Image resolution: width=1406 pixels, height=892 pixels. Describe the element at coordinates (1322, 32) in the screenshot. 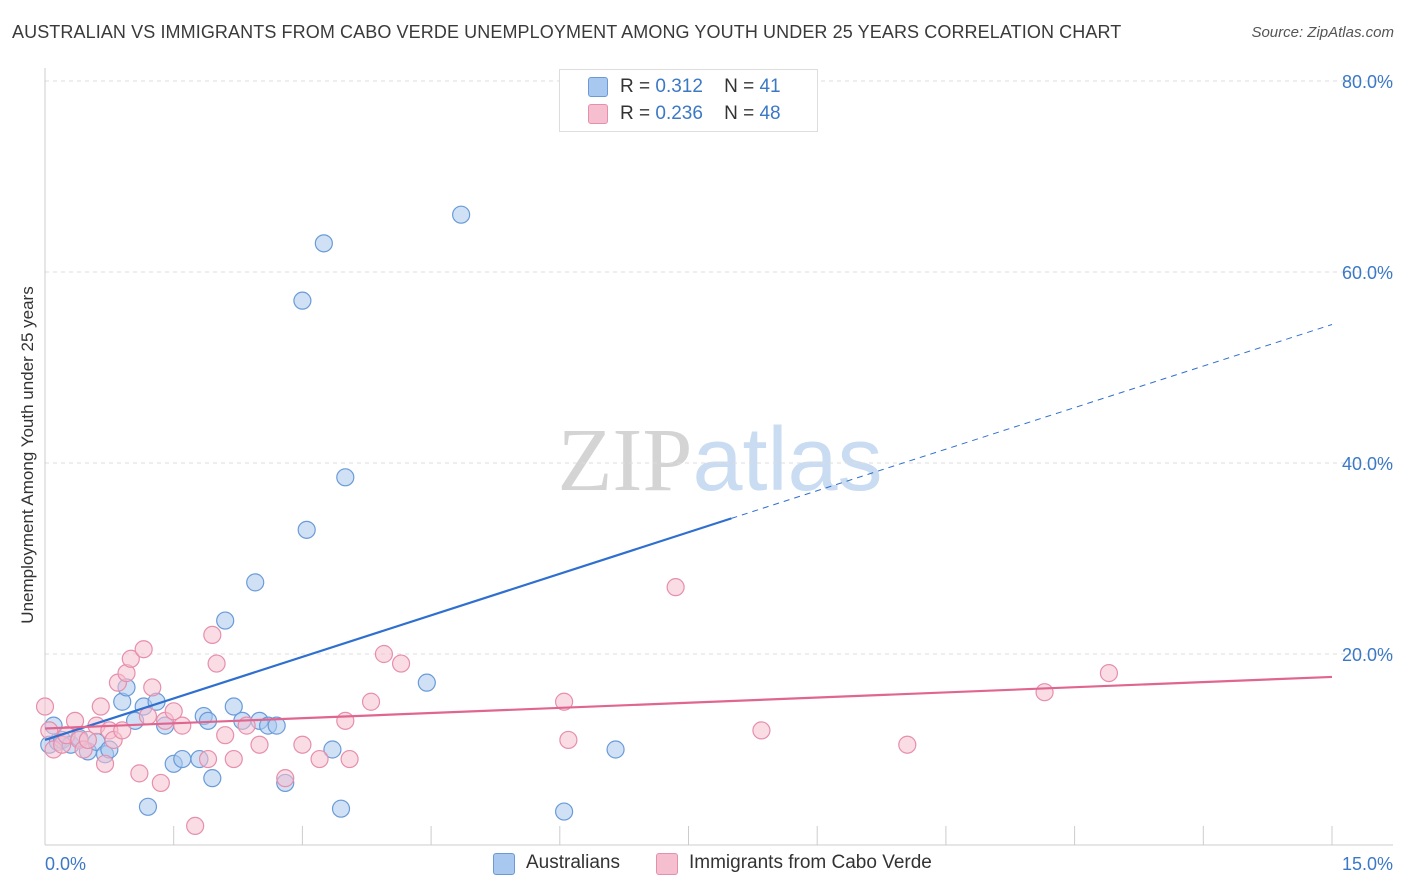

I see `chart-source: Source: ZipAtlas.com` at that location.